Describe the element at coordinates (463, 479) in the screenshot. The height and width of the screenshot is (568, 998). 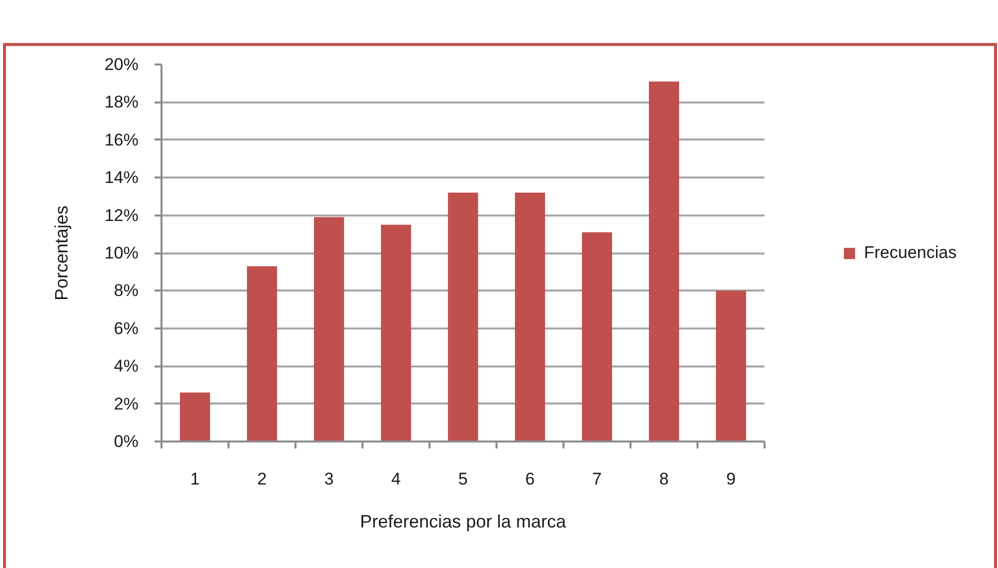
I see `x-tick-label: 5` at that location.